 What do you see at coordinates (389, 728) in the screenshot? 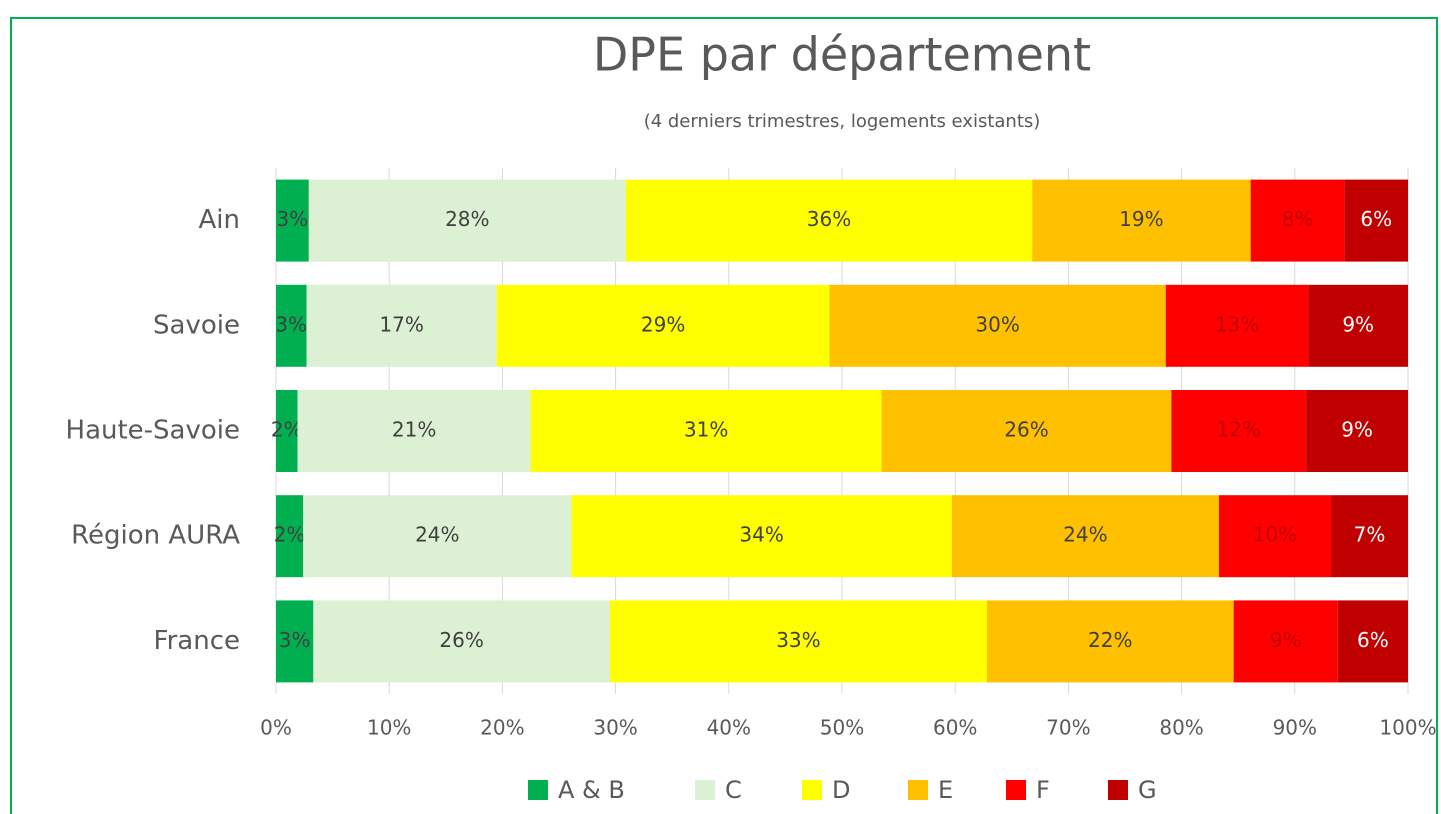
I see `x-tick-label: 10%` at bounding box center [389, 728].